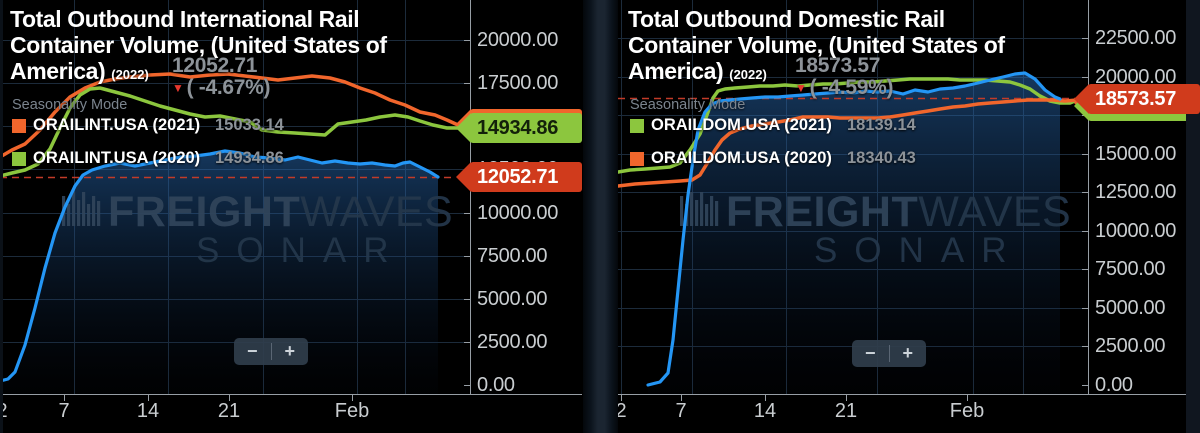  What do you see at coordinates (1136, 38) in the screenshot?
I see `y-axis-label: 22500.00` at bounding box center [1136, 38].